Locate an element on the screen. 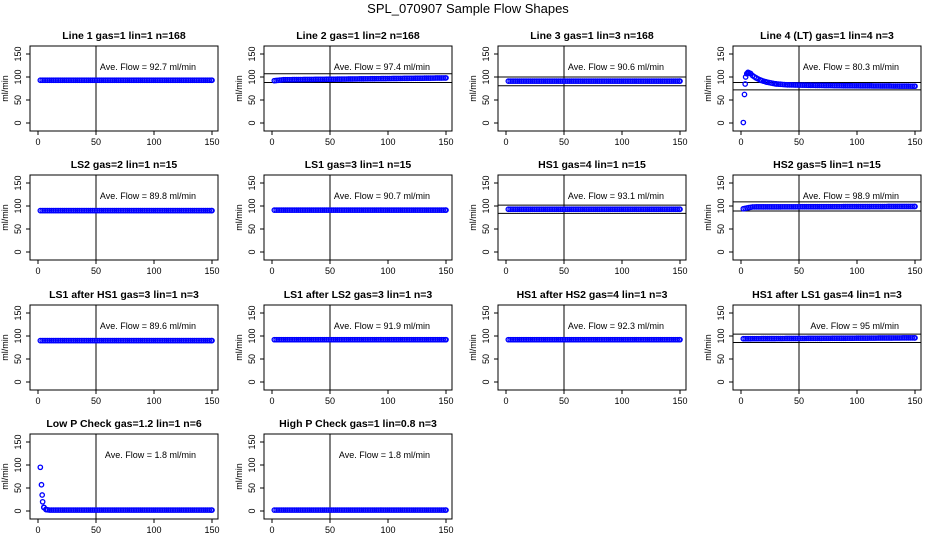 The height and width of the screenshot is (540, 936). x-tick-label: 0 is located at coordinates (271, 401).